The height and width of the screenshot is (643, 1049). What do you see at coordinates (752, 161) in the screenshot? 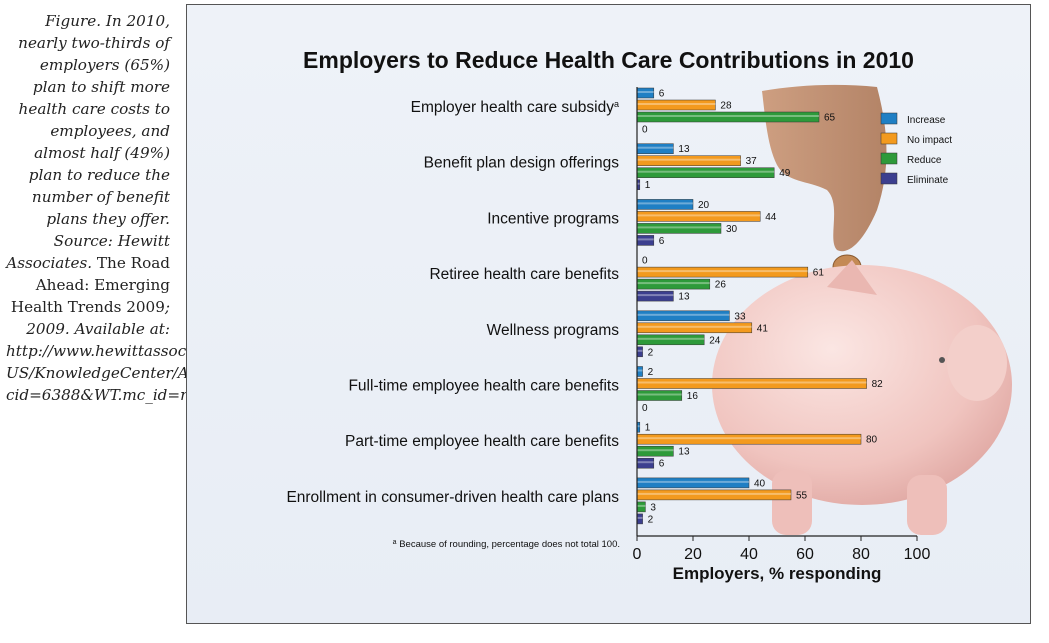
I see `data-label: 37` at bounding box center [752, 161].